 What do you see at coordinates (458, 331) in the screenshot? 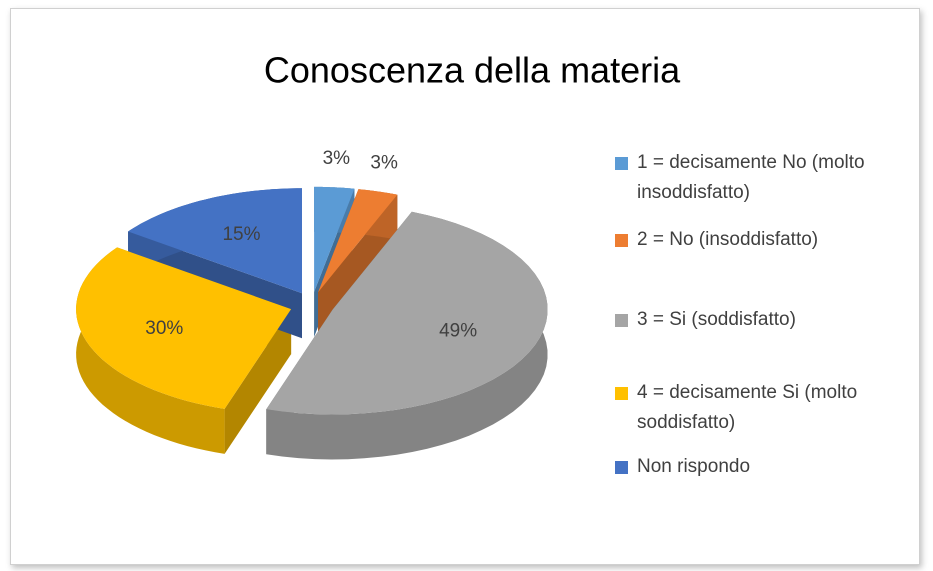
I see `data-label: 49%` at bounding box center [458, 331].